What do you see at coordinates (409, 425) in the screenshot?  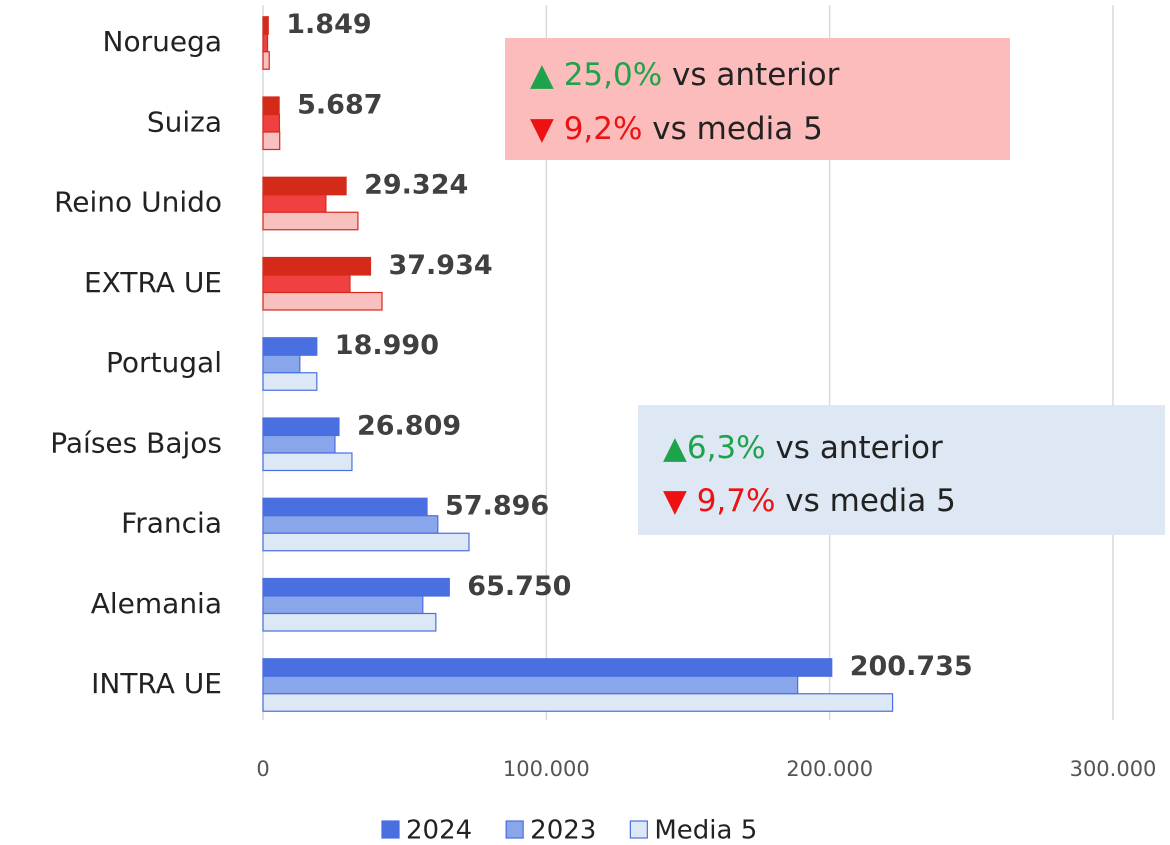 I see `data-label: 26.809` at bounding box center [409, 425].